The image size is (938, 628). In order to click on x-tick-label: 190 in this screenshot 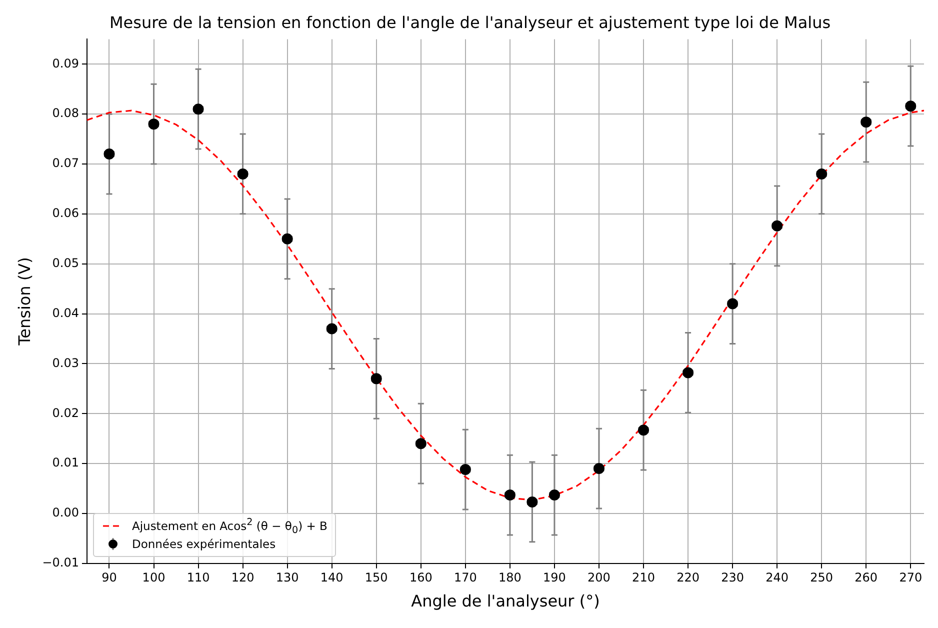, I will do `click(554, 577)`.